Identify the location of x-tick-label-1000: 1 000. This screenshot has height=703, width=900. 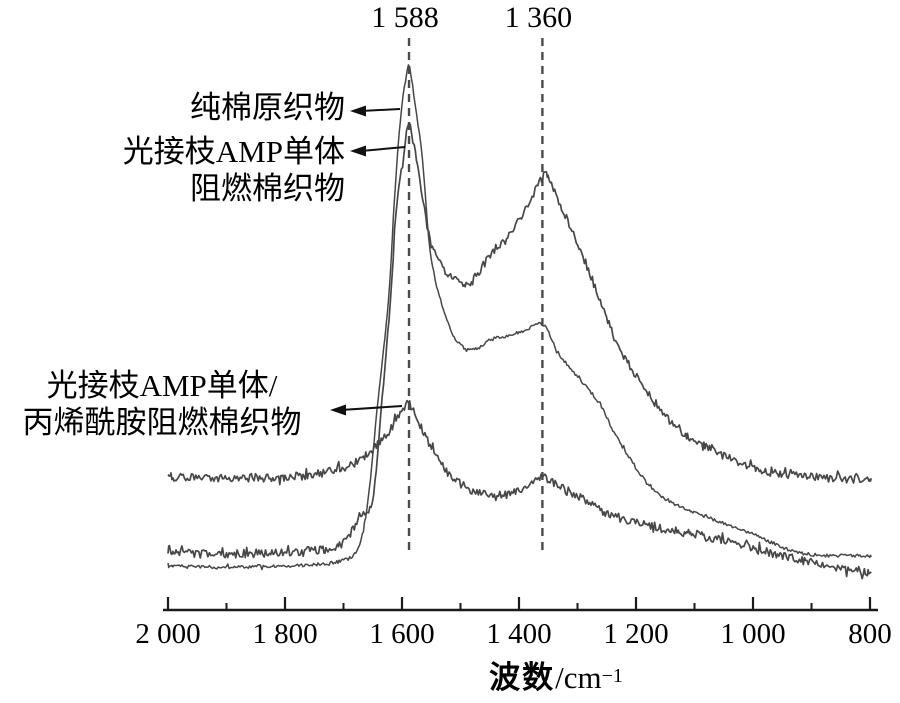
(753, 634).